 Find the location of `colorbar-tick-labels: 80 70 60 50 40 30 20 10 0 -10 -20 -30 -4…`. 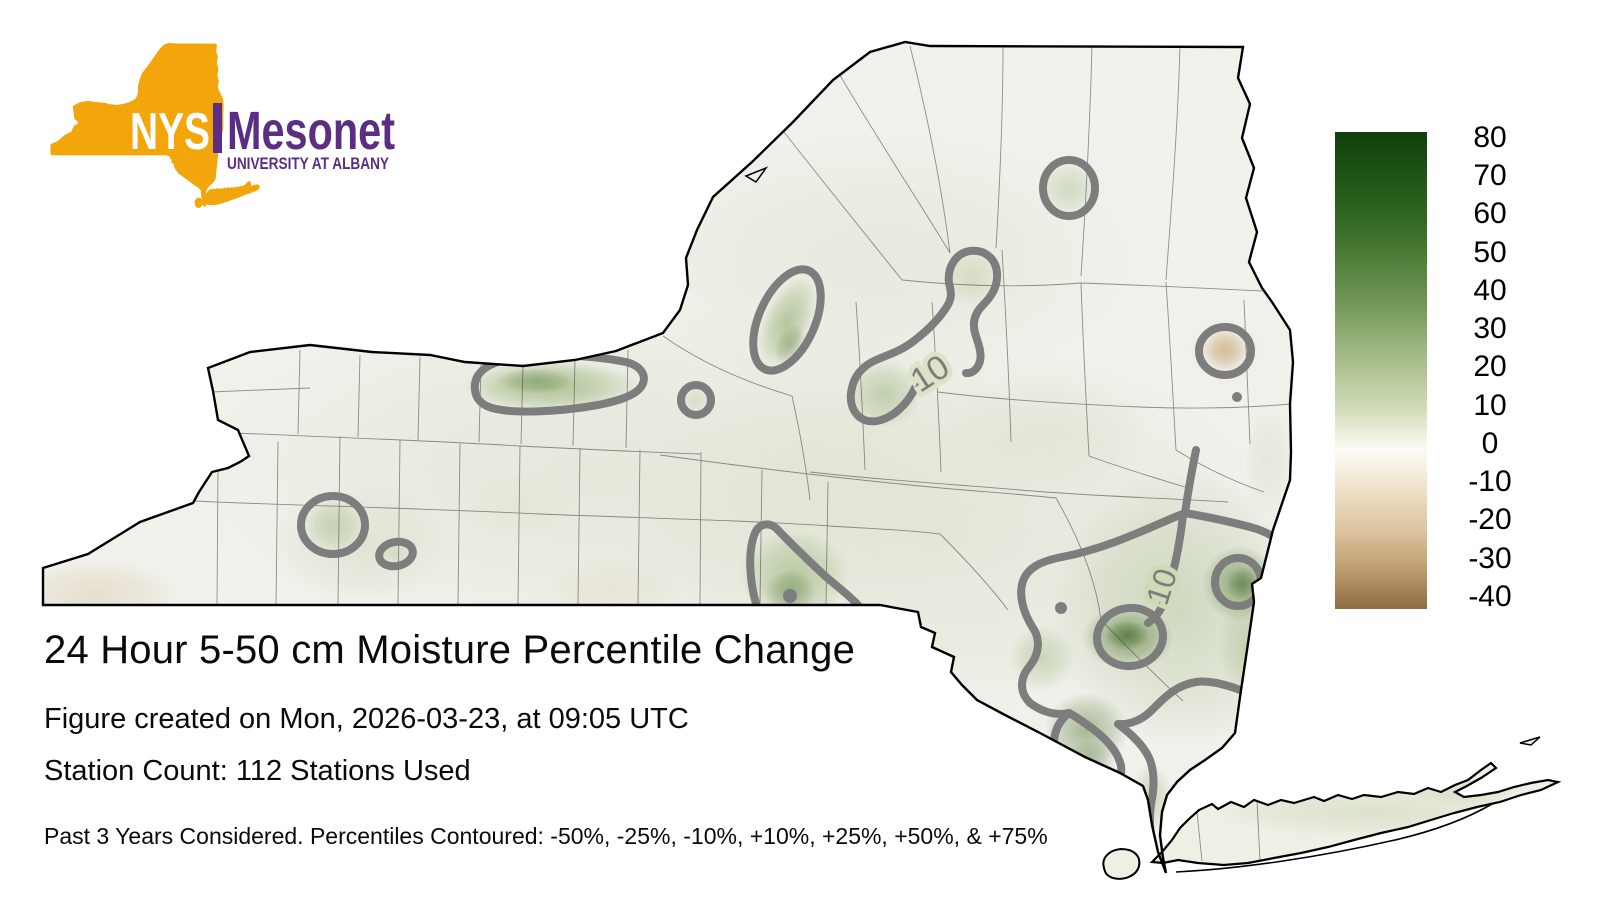

colorbar-tick-labels: 80 70 60 50 40 30 20 10 0 -10 -20 -30 -4… is located at coordinates (1490, 368).